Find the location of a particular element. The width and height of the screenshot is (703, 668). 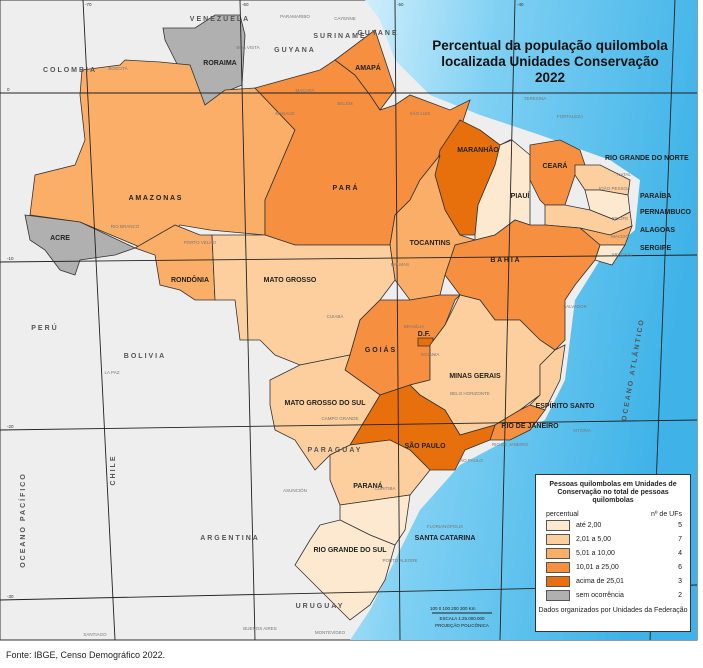

city-label: CAYENNE is located at coordinates (344, 18).